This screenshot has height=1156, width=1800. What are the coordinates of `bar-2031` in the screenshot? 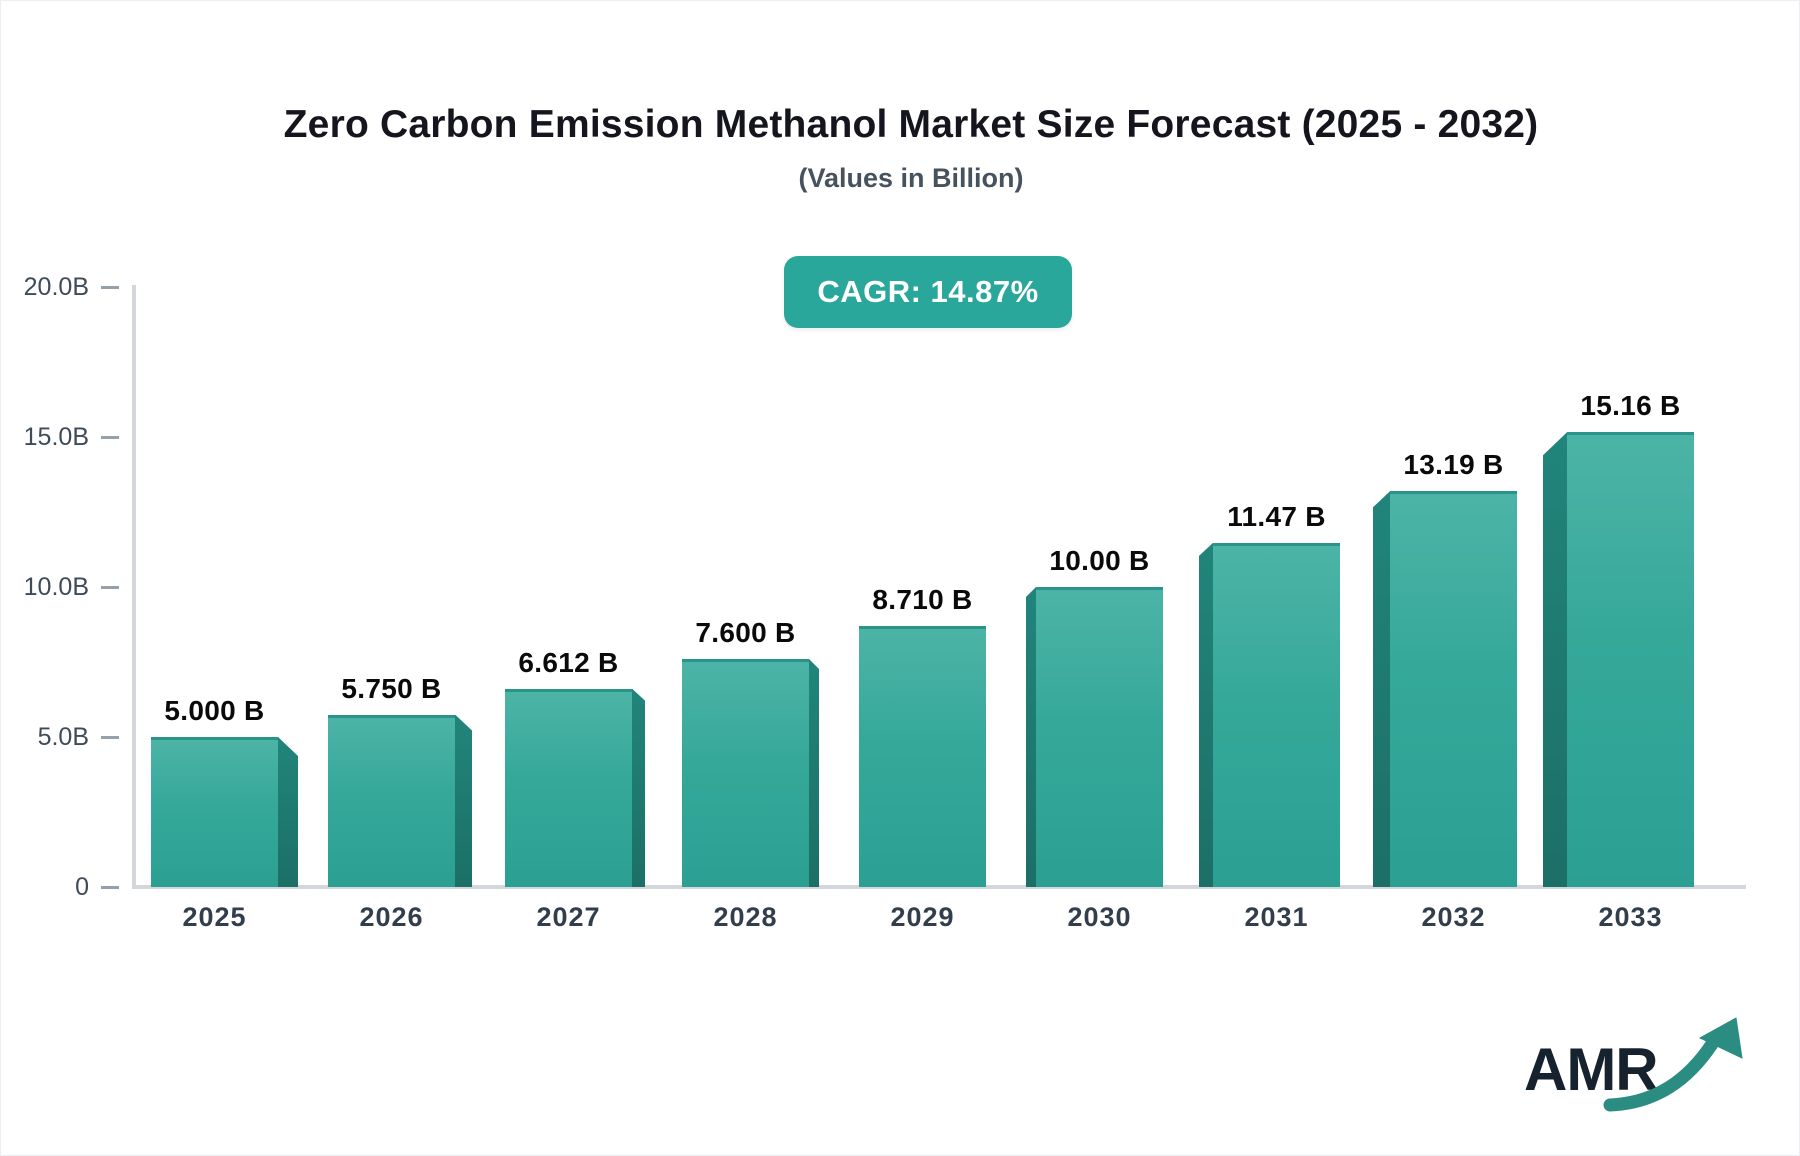 It's located at (1276, 714).